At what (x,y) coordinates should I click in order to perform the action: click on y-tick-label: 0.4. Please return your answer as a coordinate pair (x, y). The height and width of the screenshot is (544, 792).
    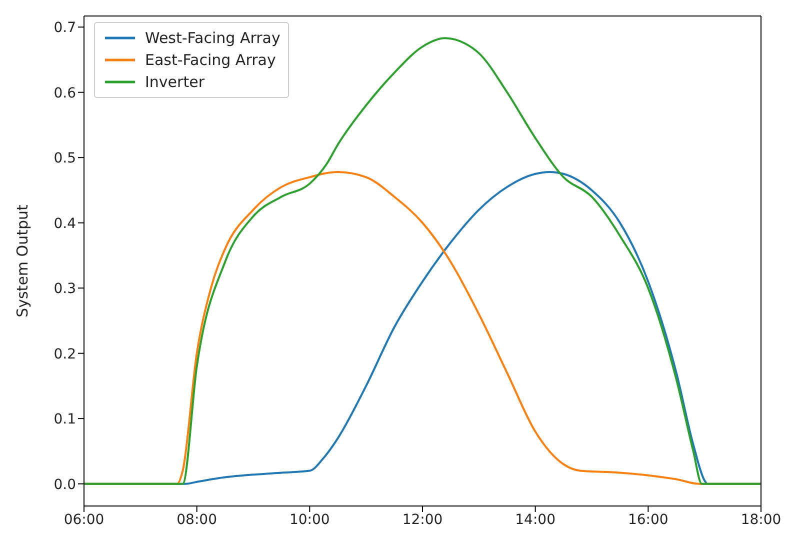
    Looking at the image, I should click on (65, 224).